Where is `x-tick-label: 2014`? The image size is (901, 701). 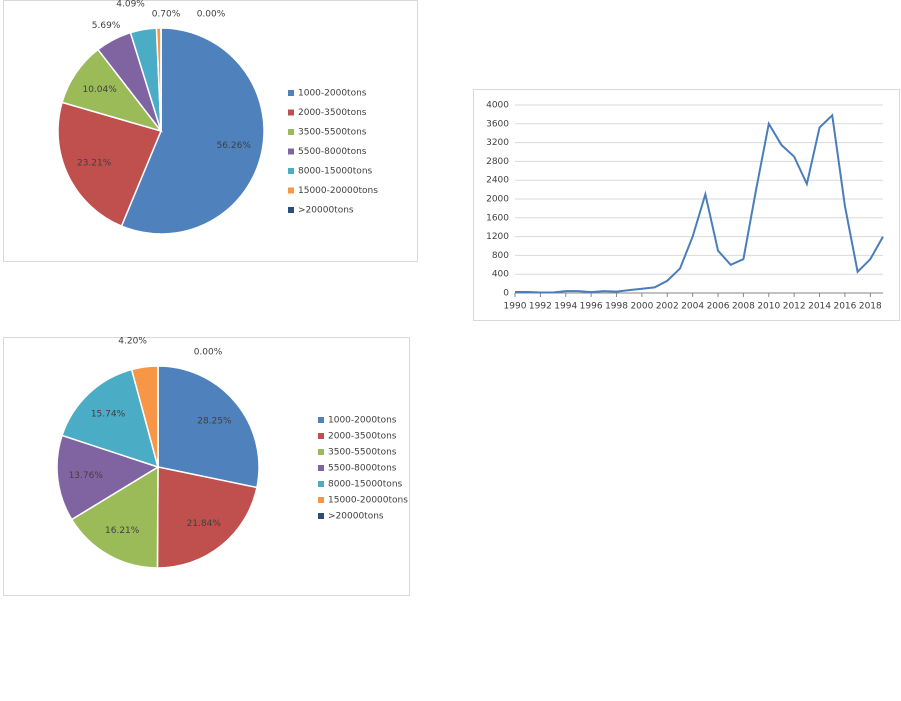
x-tick-label: 2014 is located at coordinates (819, 307).